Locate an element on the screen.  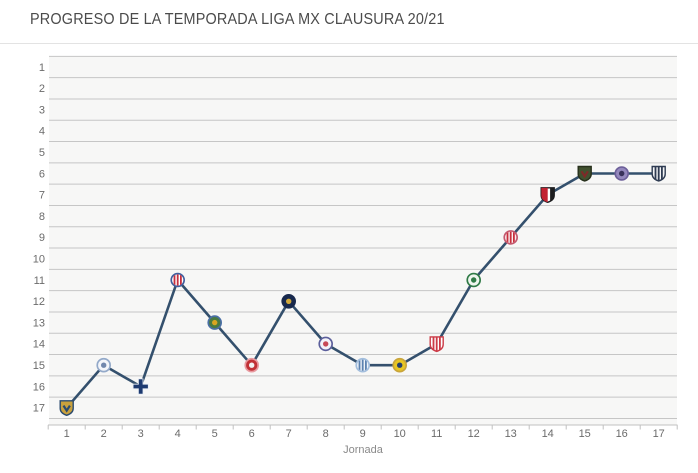
x-tick-label: 6 is located at coordinates (252, 434).